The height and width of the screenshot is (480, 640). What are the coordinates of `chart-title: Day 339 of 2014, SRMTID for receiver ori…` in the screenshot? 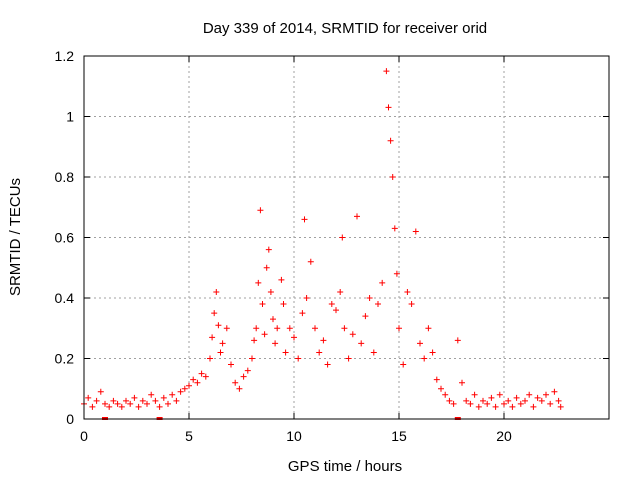 It's located at (345, 28).